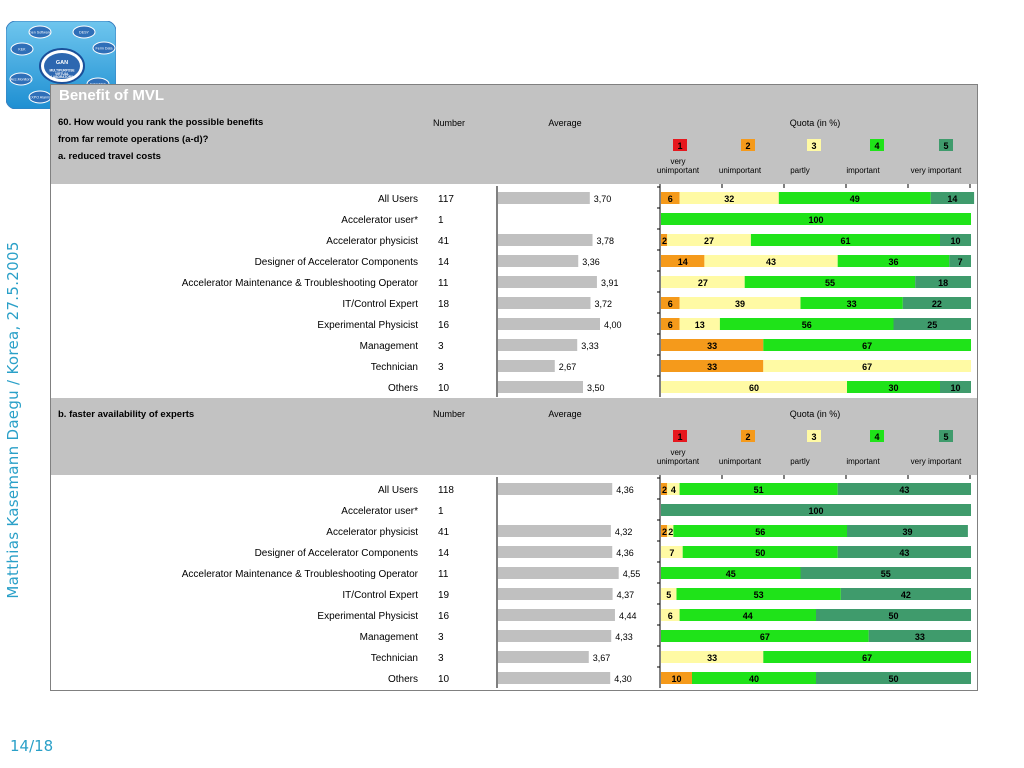  Describe the element at coordinates (133, 139) in the screenshot. I see `question-text: from far remote operations (a-d)?` at that location.